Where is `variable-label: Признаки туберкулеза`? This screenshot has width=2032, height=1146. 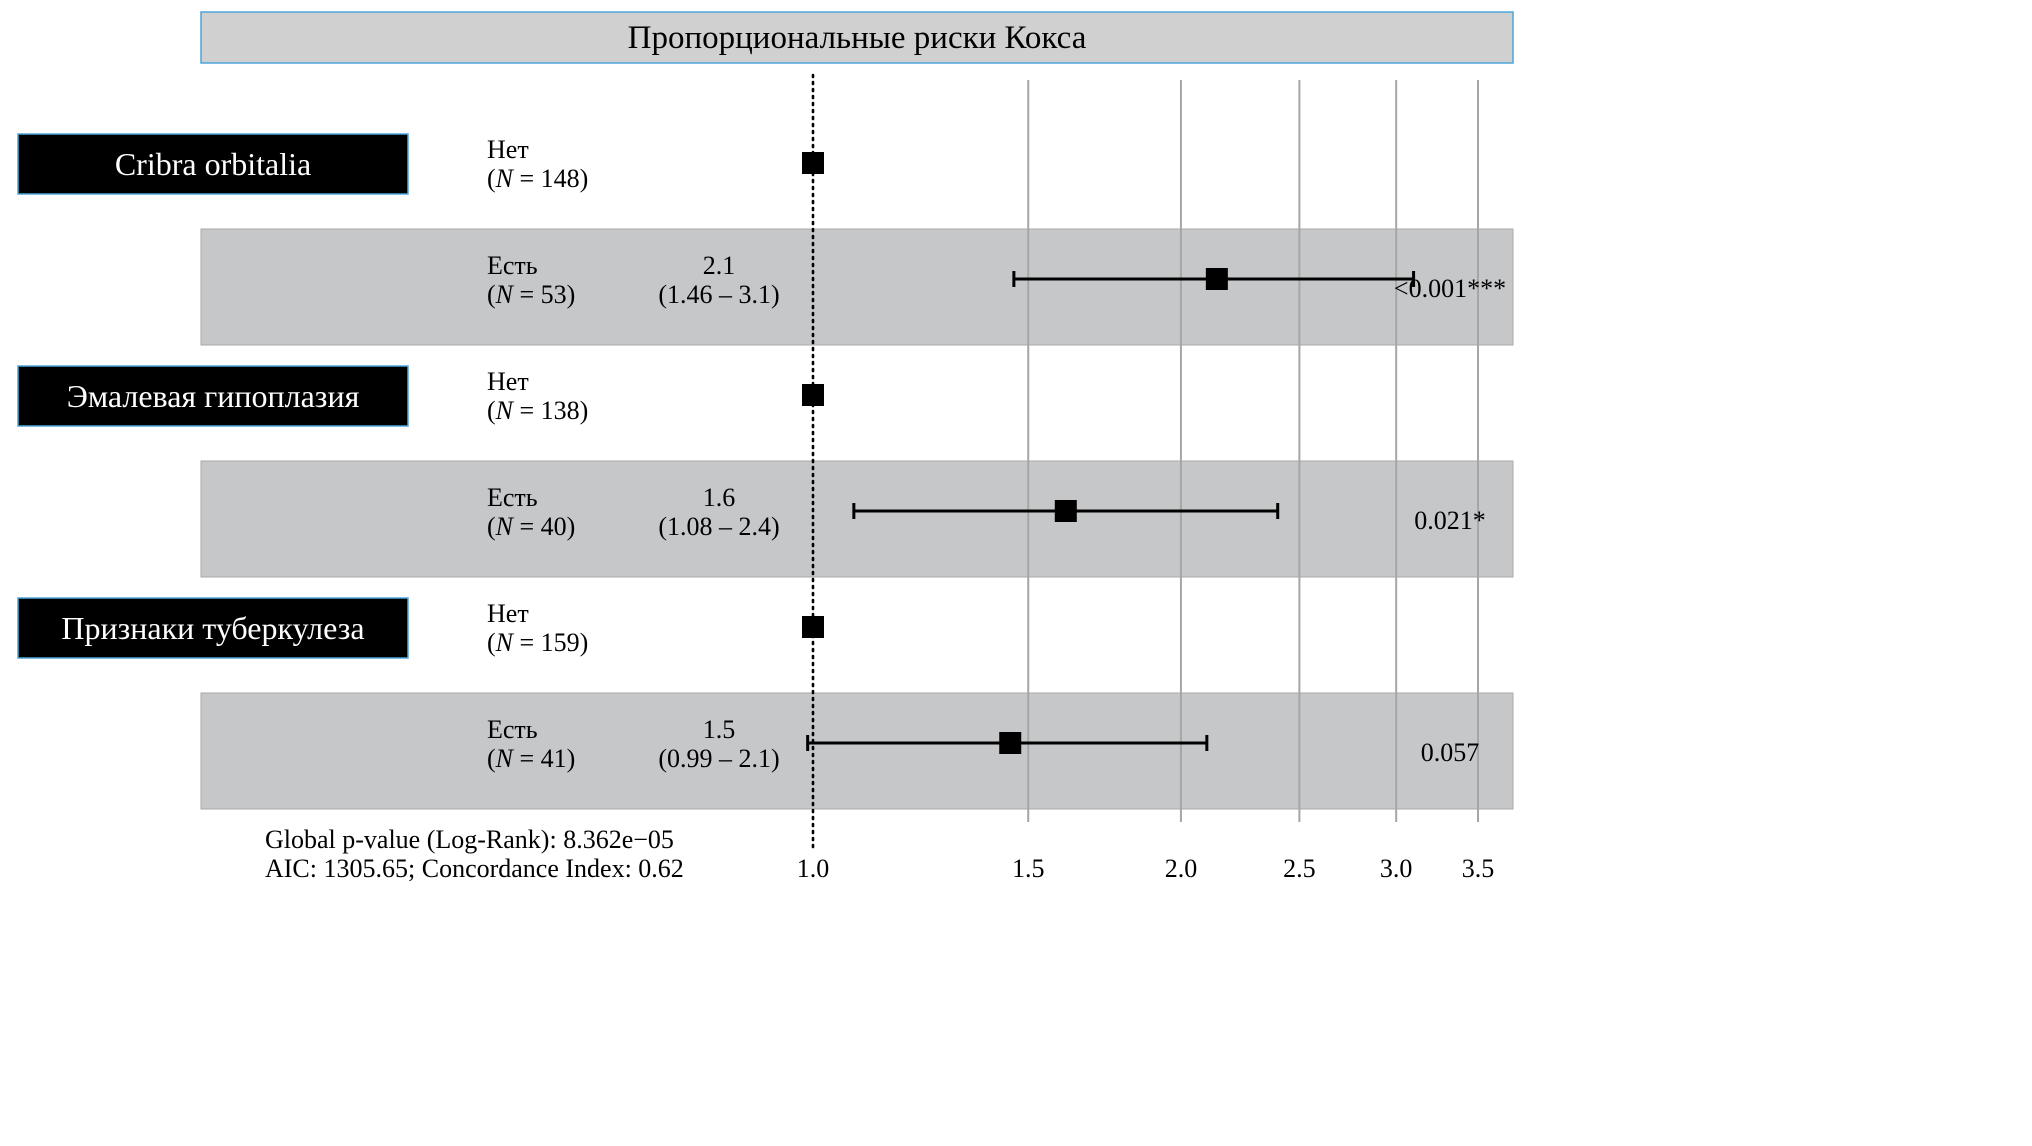
variable-label: Признаки туберкулеза is located at coordinates (212, 628).